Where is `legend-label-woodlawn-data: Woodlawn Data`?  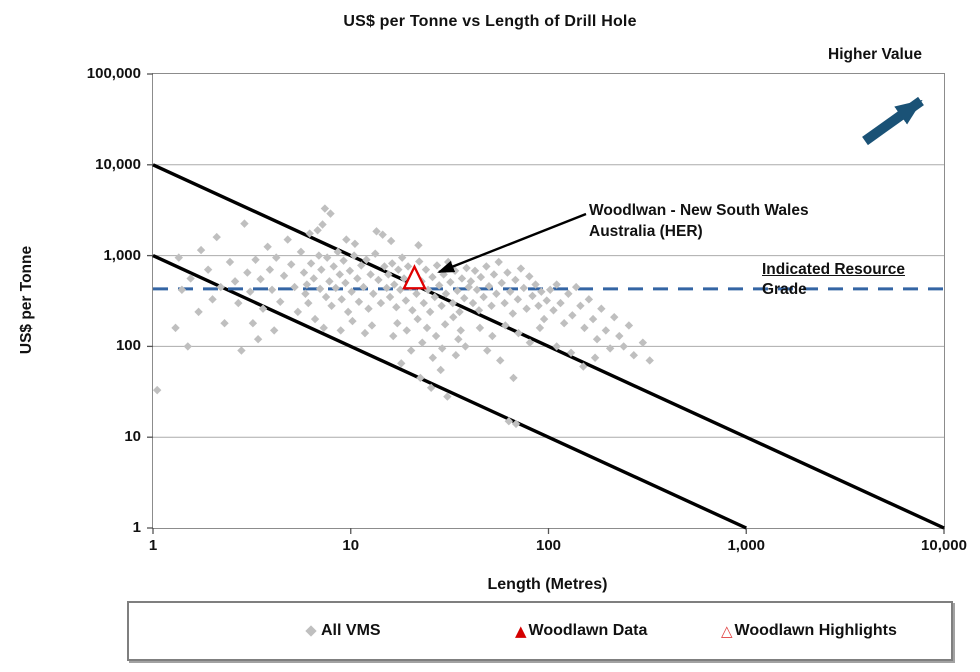
legend-label-woodlawn-data: Woodlawn Data is located at coordinates (588, 630).